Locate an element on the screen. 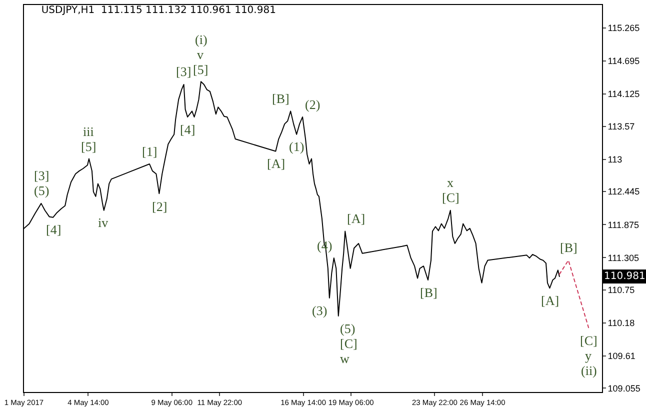 The width and height of the screenshot is (646, 414). annotation: x is located at coordinates (450, 182).